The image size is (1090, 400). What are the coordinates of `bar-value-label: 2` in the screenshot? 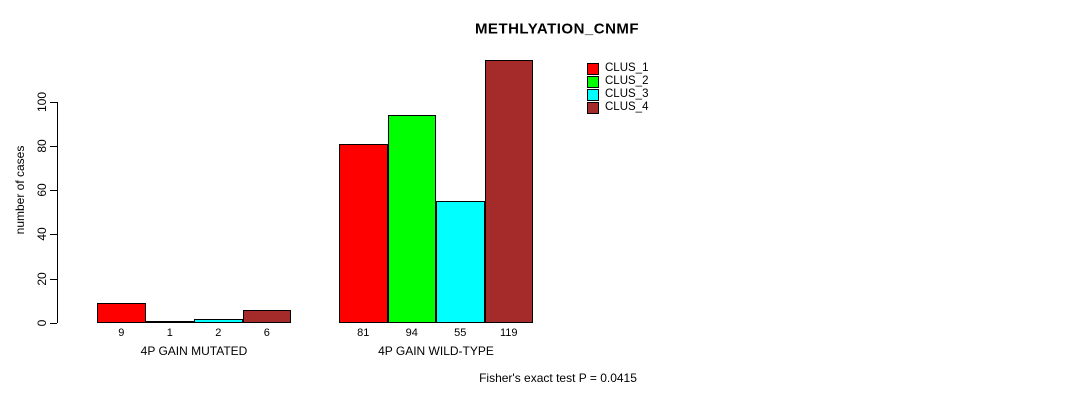 It's located at (218, 333).